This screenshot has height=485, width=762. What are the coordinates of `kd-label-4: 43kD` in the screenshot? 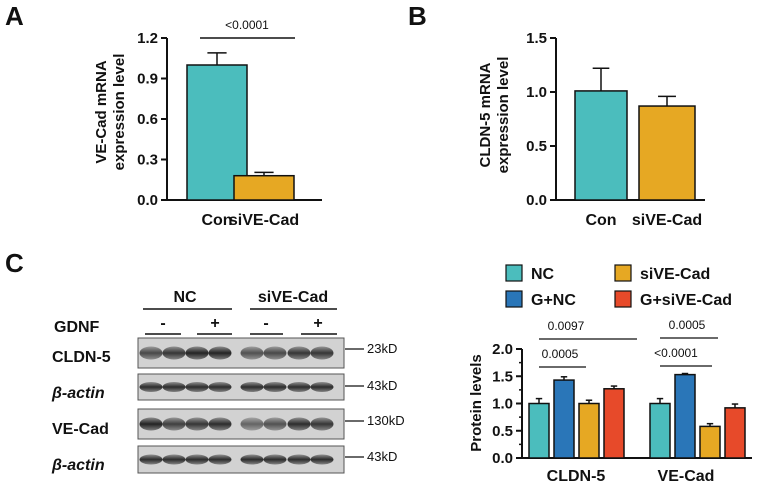 It's located at (382, 456).